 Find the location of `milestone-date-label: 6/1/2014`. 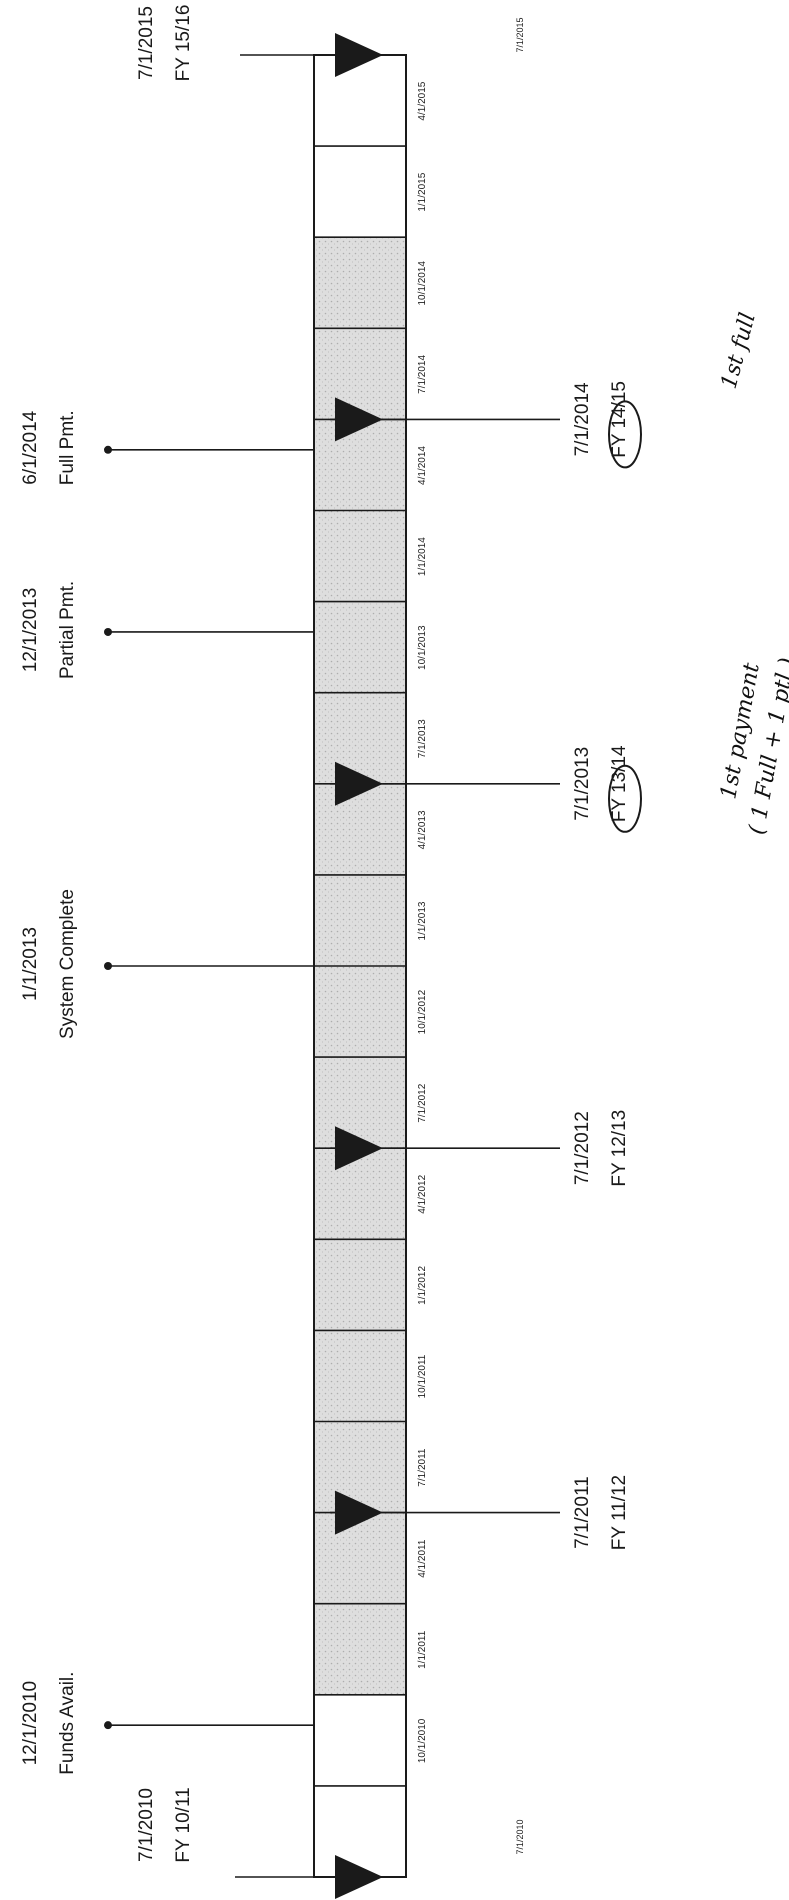

milestone-date-label: 6/1/2014 is located at coordinates (30, 447).